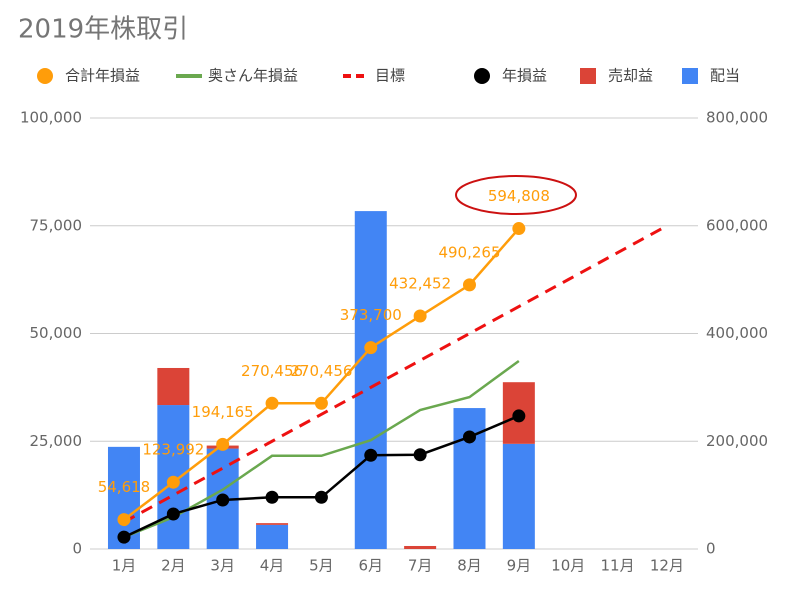 The image size is (791, 595). What do you see at coordinates (173, 450) in the screenshot?
I see `data-label: 123,992` at bounding box center [173, 450].